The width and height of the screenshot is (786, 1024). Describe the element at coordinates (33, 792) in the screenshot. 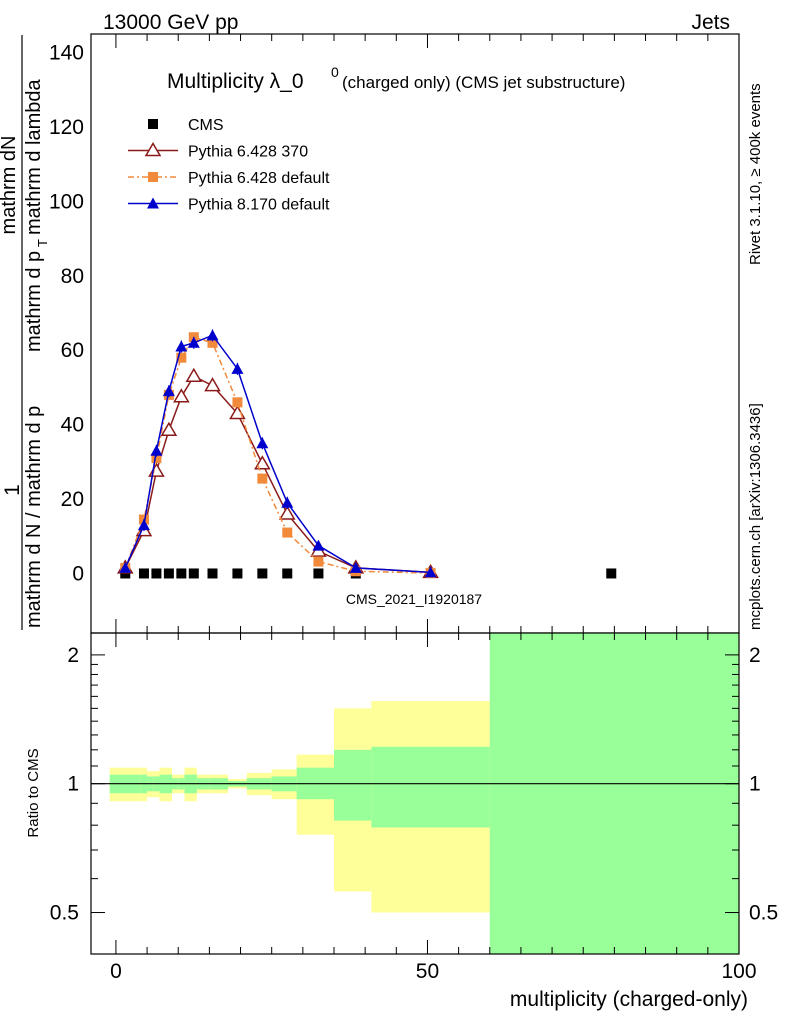

I see `ratio-y-axis-label: Ratio to CMS` at that location.